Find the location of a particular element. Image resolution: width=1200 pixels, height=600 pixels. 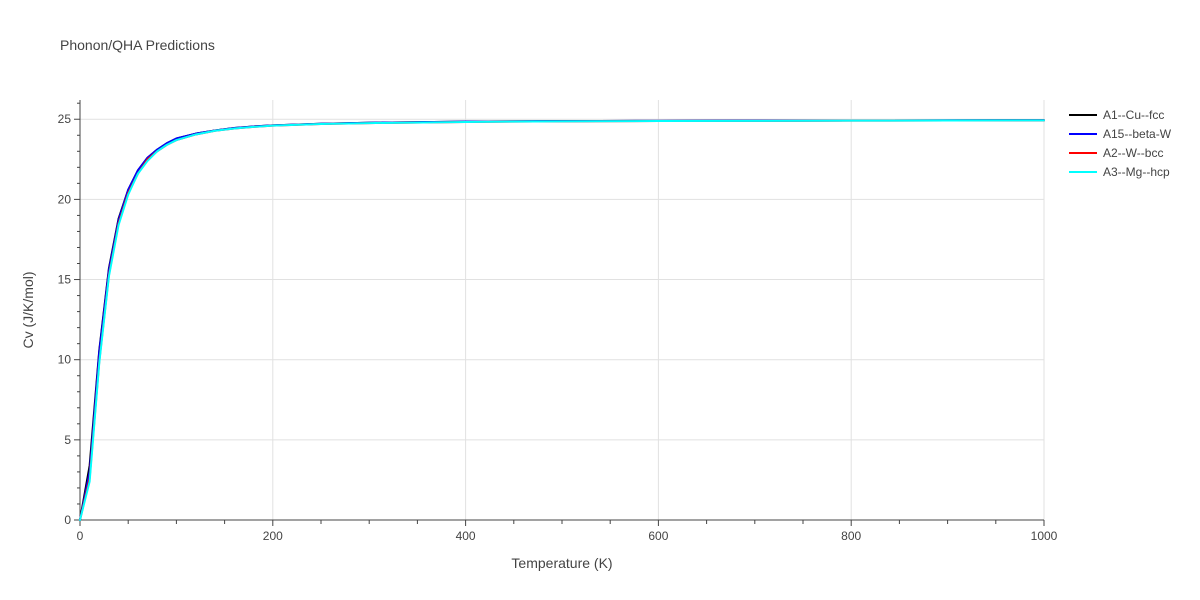

chart-title: Phonon/QHA Predictions is located at coordinates (137, 45).